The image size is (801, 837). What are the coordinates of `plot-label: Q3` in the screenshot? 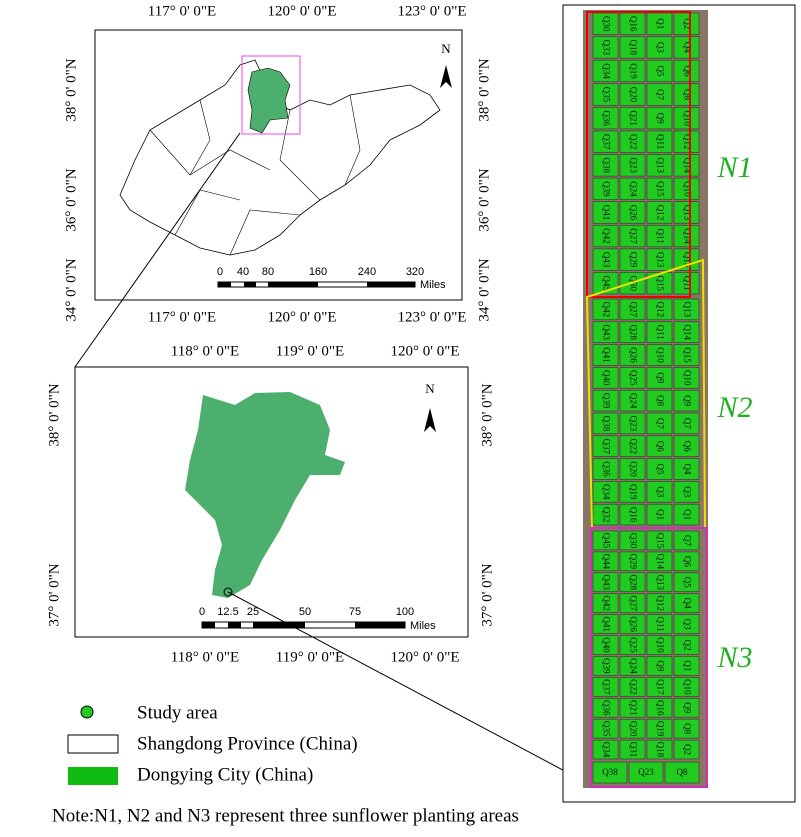 It's located at (660, 491).